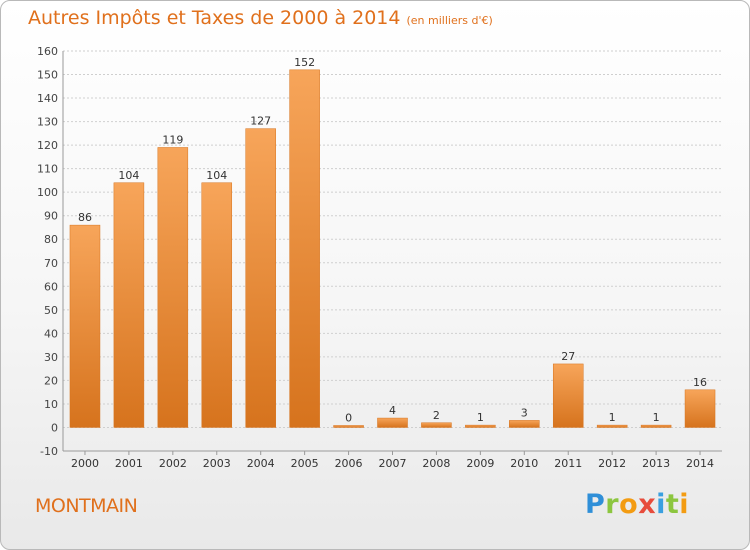  I want to click on bar-value-label: 16, so click(700, 382).